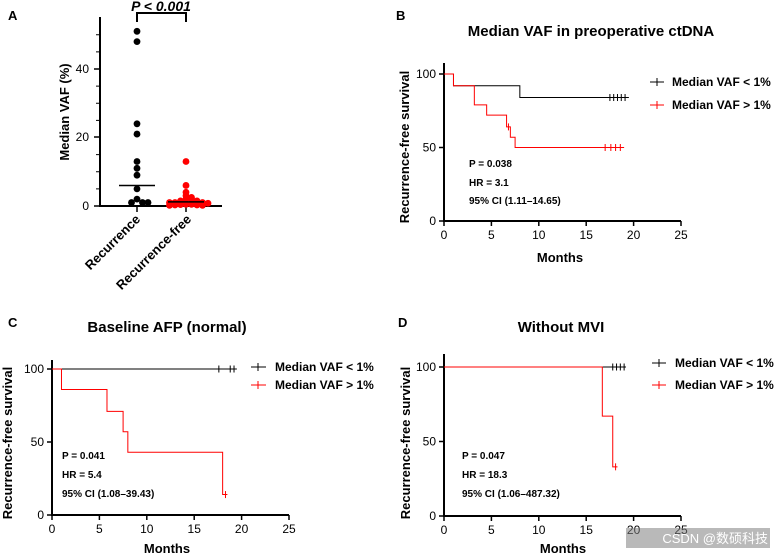 The height and width of the screenshot is (556, 782). Describe the element at coordinates (511, 494) in the screenshot. I see `panel-d-ci: 95% CI (1.06–487.32)` at that location.